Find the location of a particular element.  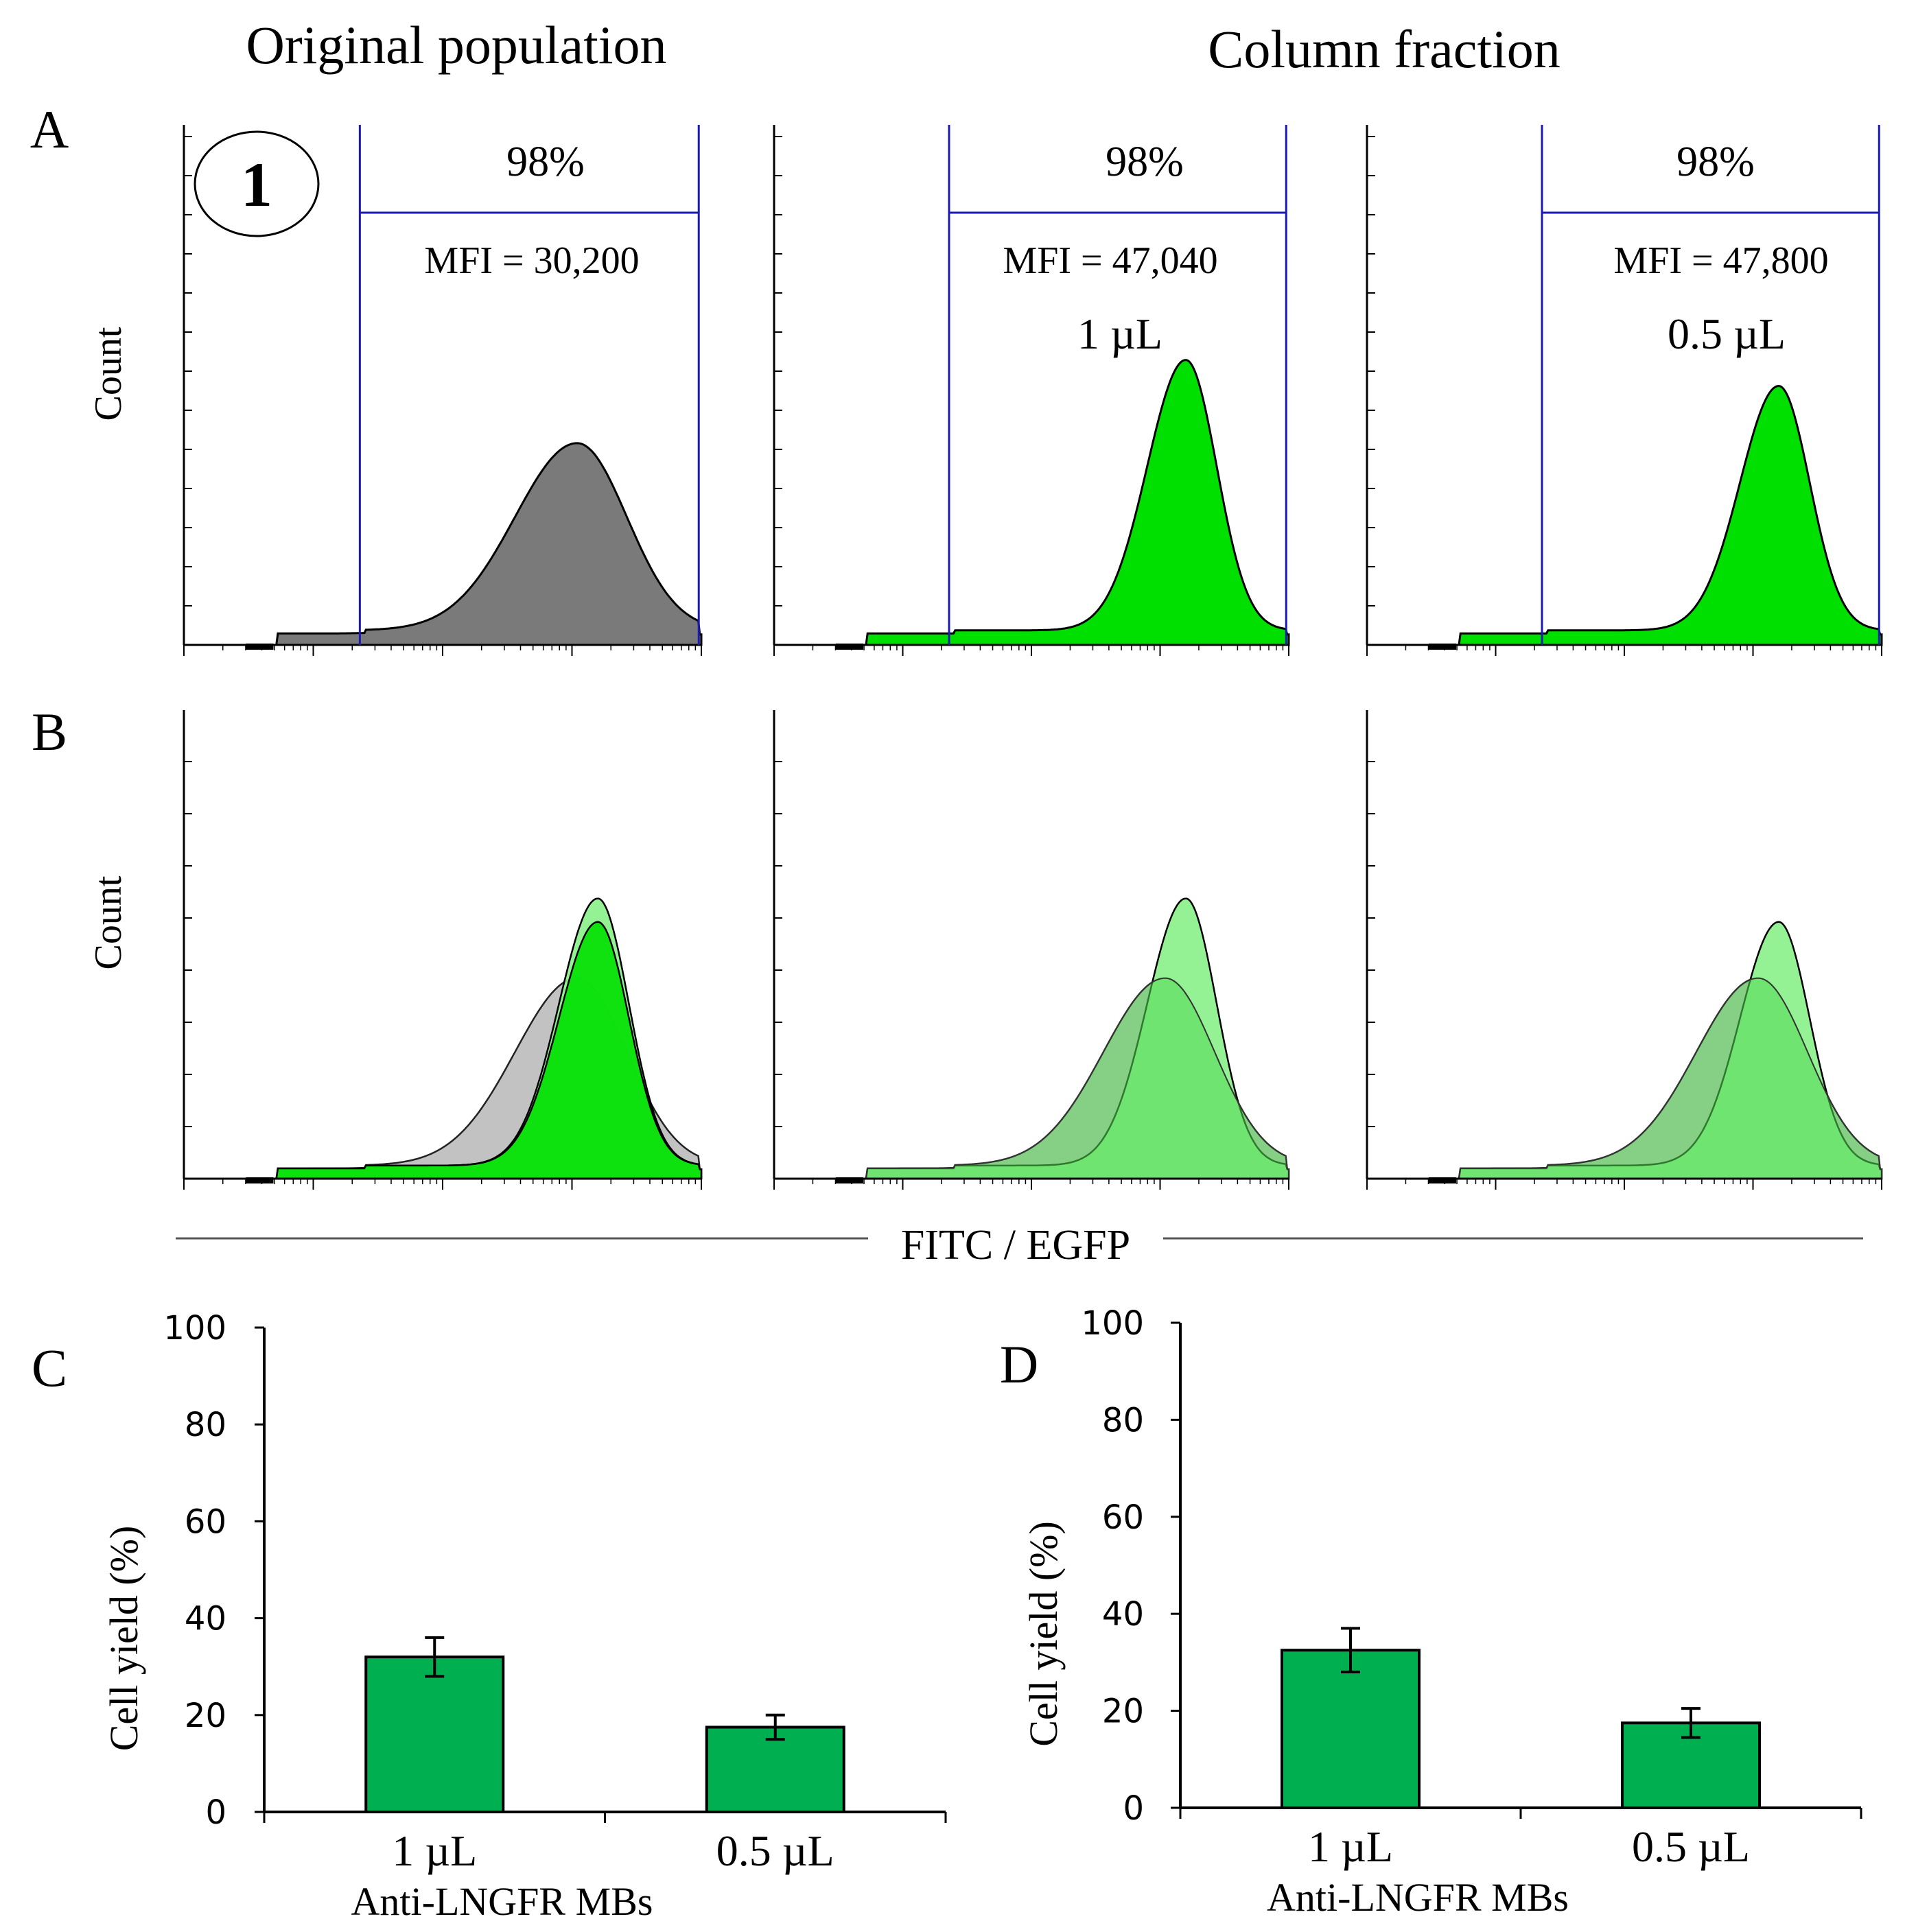

hist-a2-origin-marker is located at coordinates (849, 647).